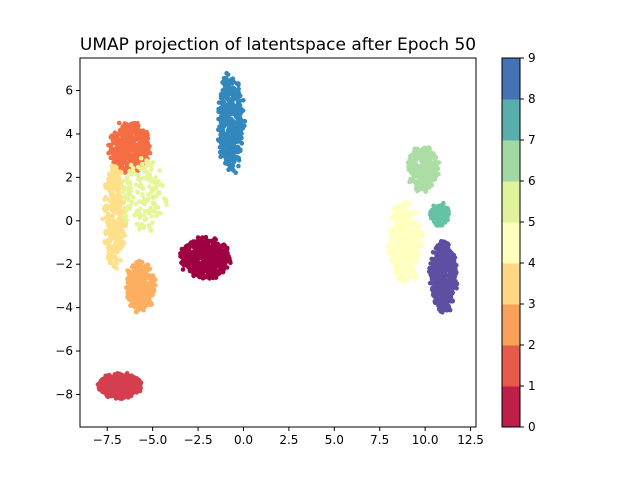 The width and height of the screenshot is (640, 484). I want to click on y-tick-label: −4, so click(64, 308).